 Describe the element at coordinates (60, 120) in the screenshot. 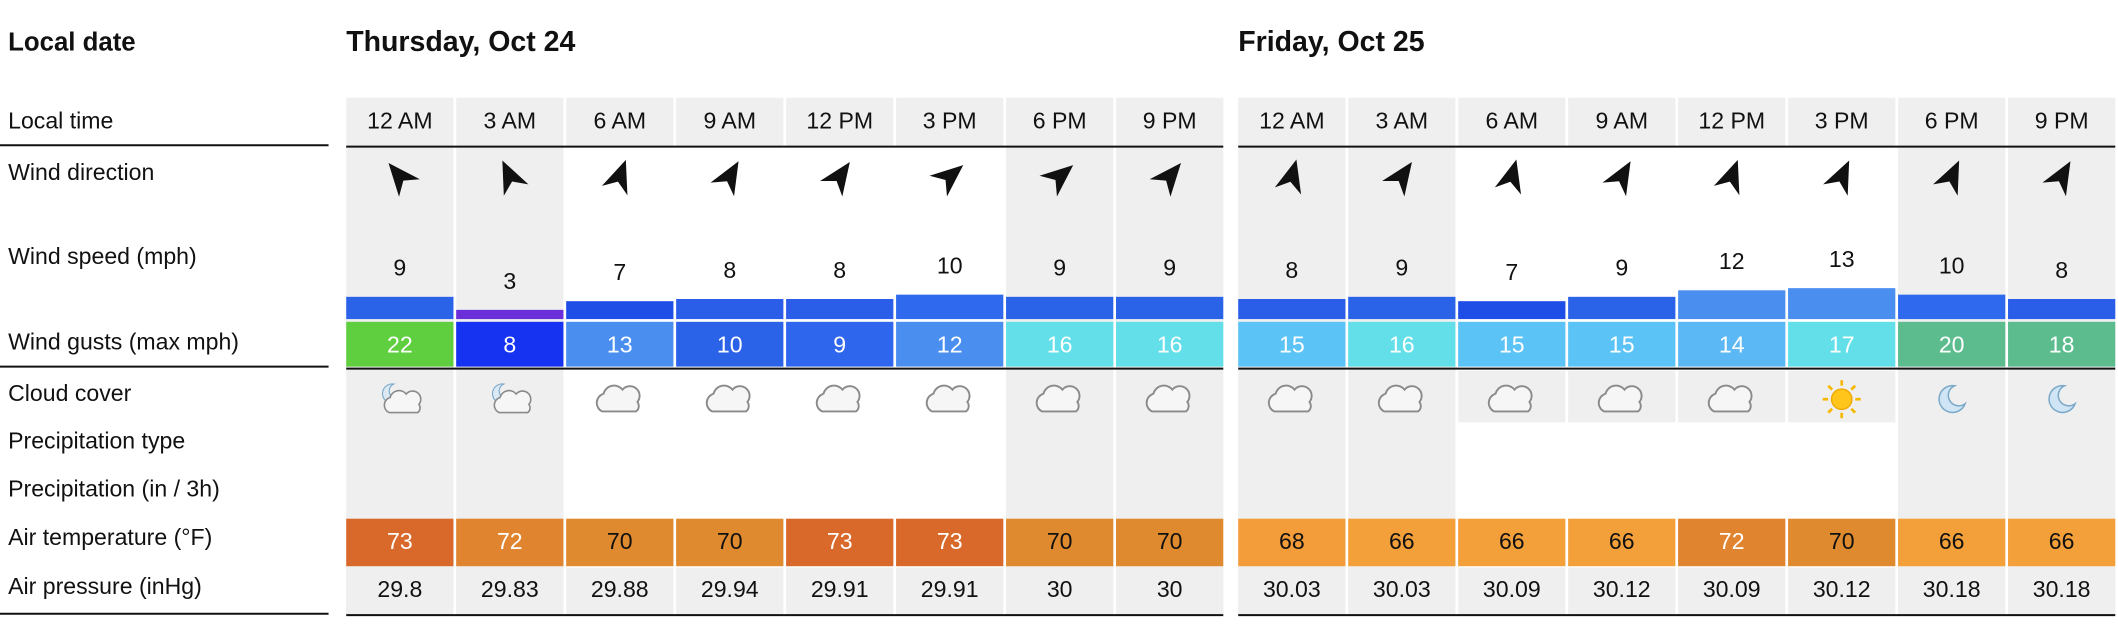

I see `row-label: Local time` at that location.